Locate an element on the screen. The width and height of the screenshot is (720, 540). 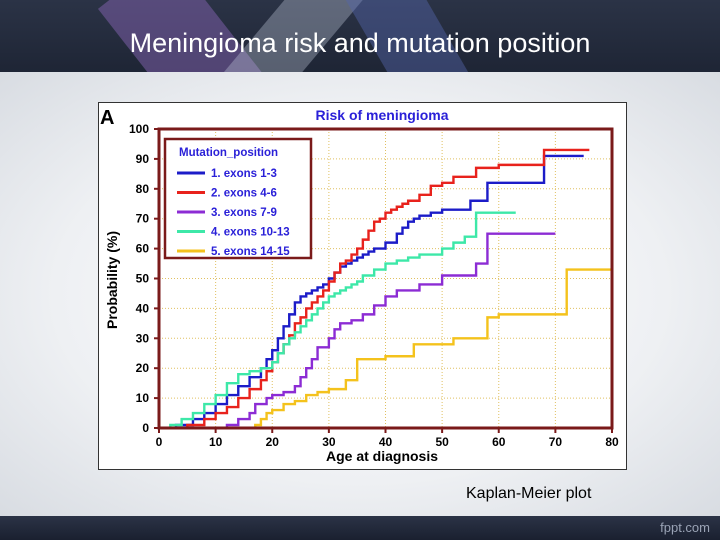
y-tick-label: 100 is located at coordinates (139, 129).